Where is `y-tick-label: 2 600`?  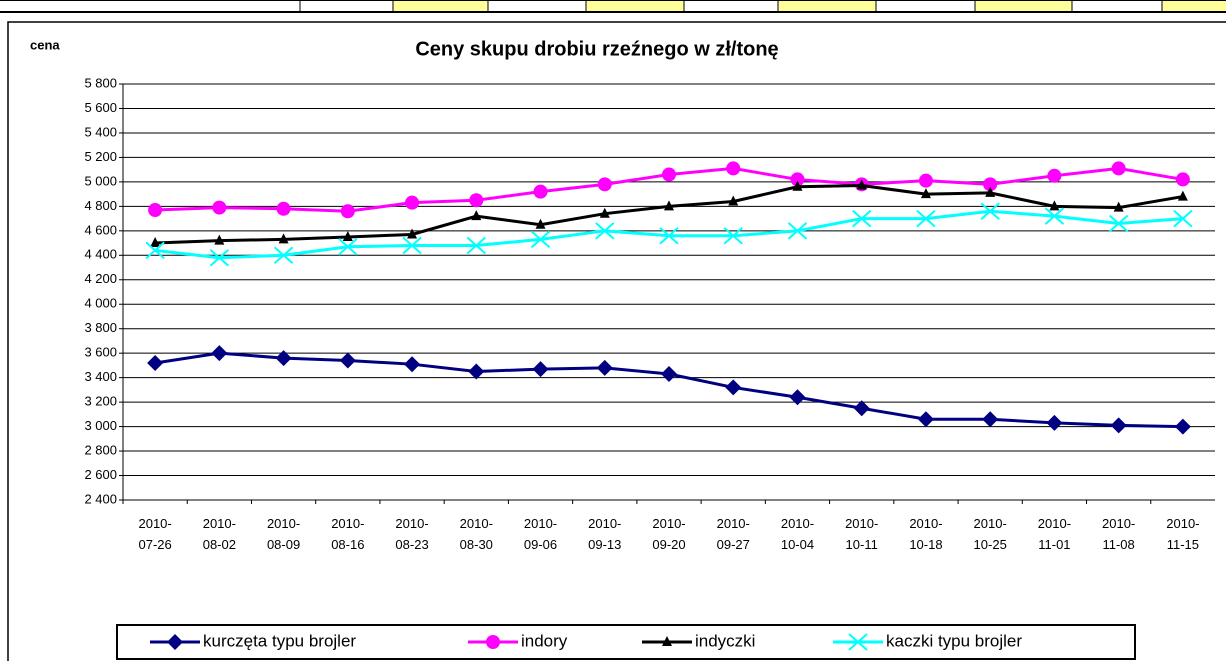
y-tick-label: 2 600 is located at coordinates (100, 474).